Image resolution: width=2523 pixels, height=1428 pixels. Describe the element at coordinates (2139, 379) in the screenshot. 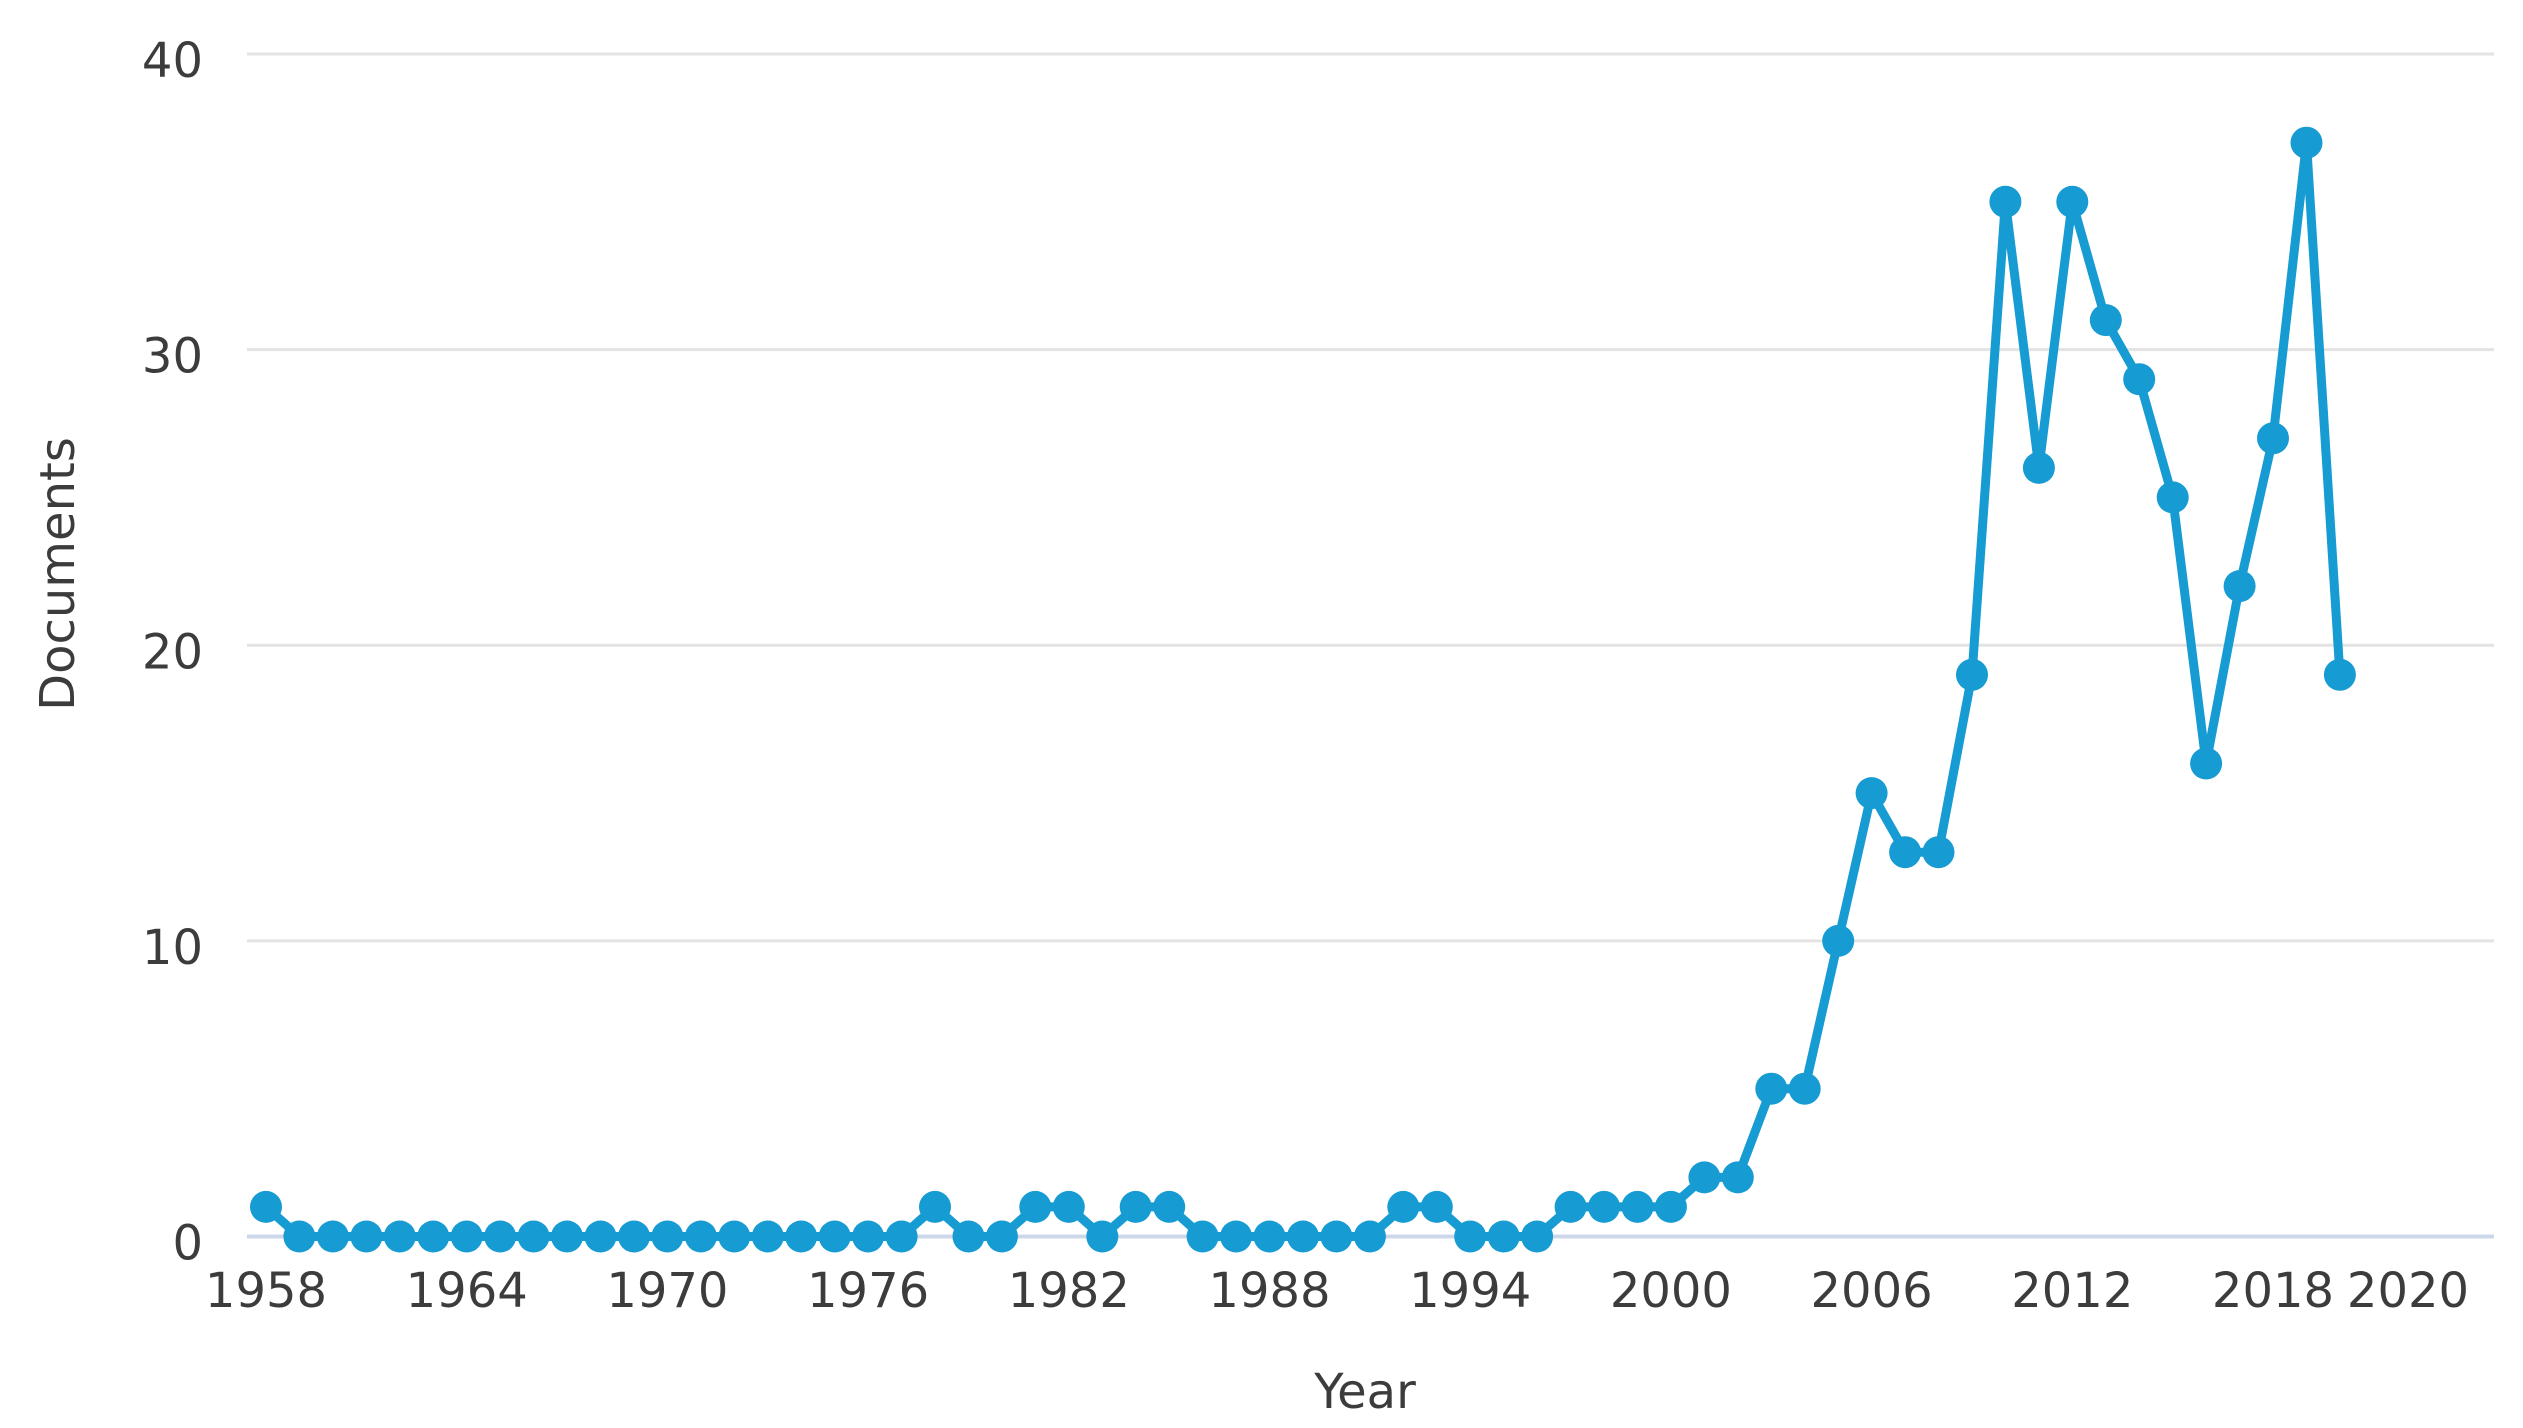

I see `data-point-2014` at that location.